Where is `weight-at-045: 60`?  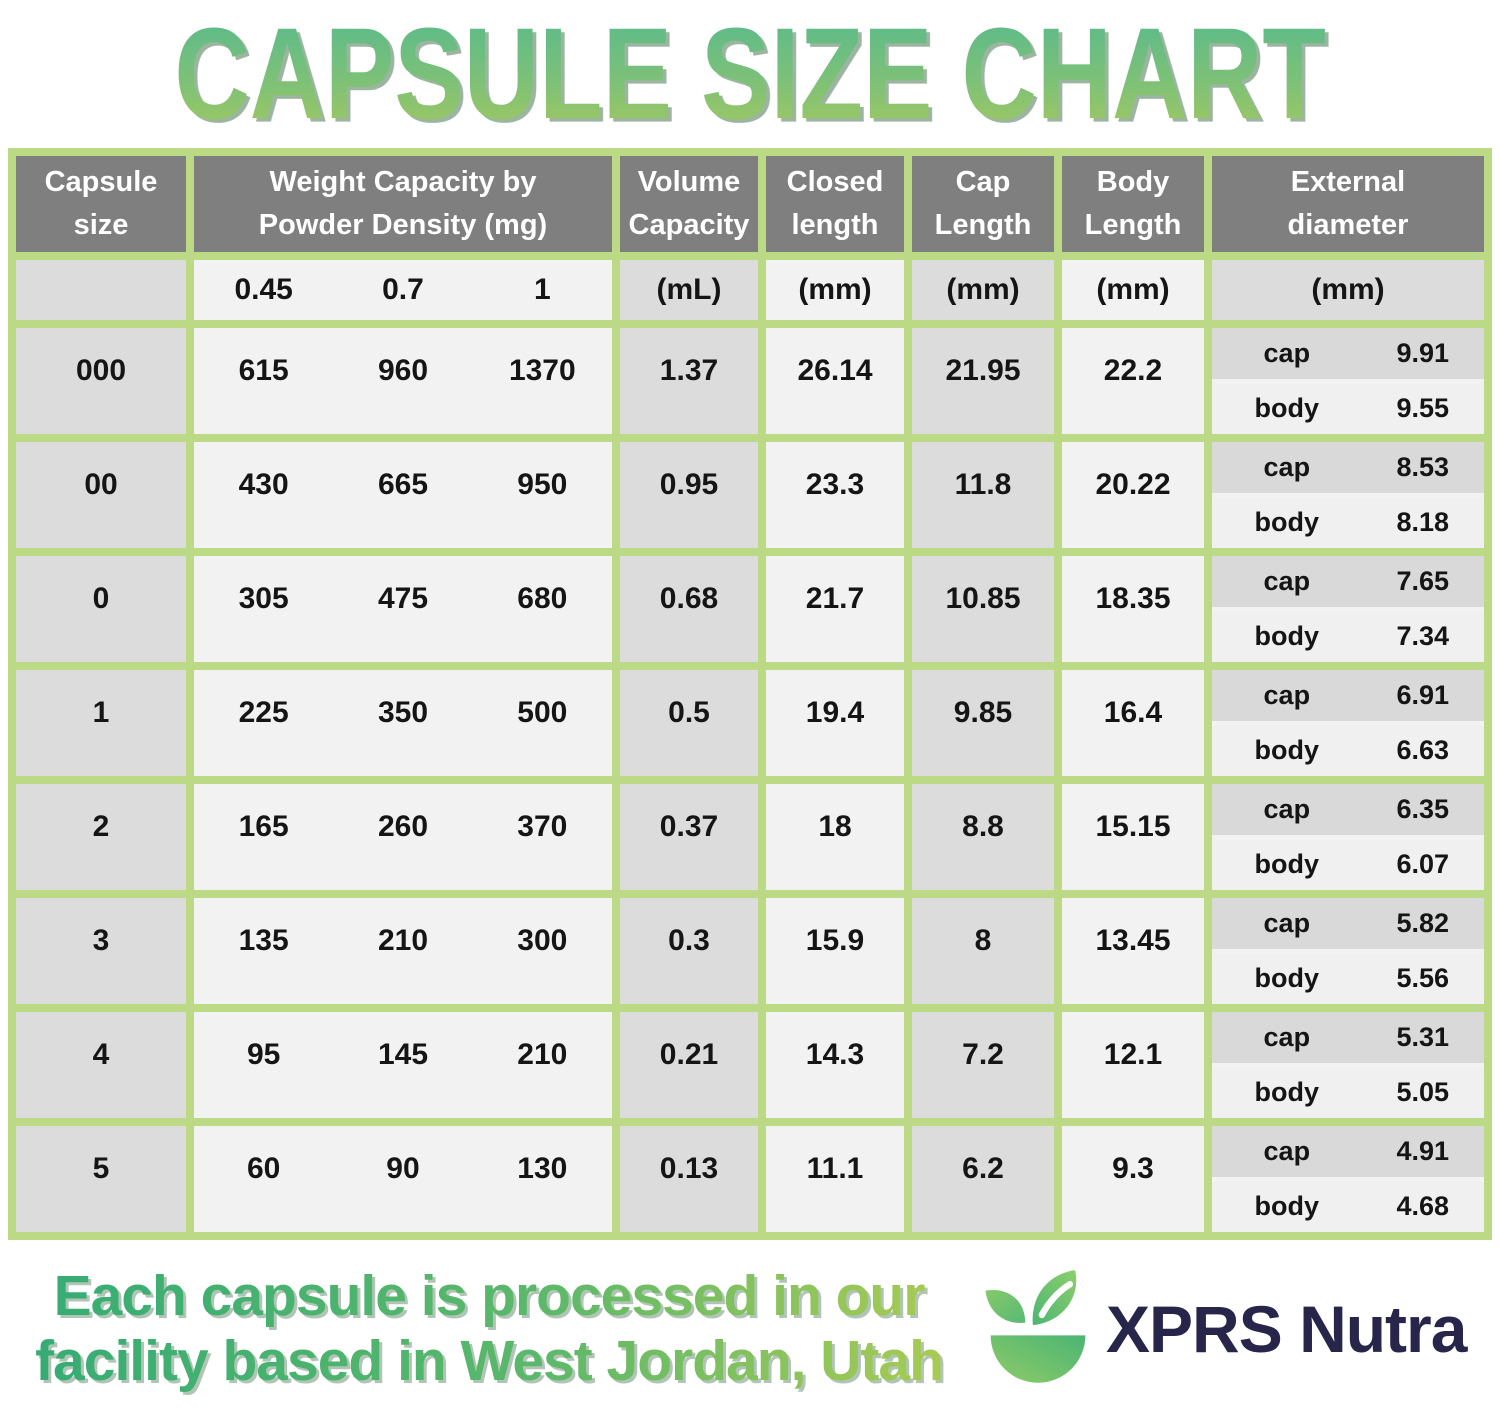 weight-at-045: 60 is located at coordinates (263, 1168).